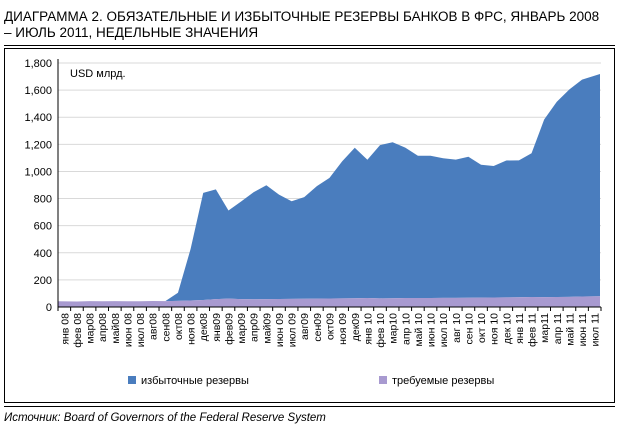 The height and width of the screenshot is (437, 619). Describe the element at coordinates (38, 145) in the screenshot. I see `y-tick-label: 1,200` at that location.